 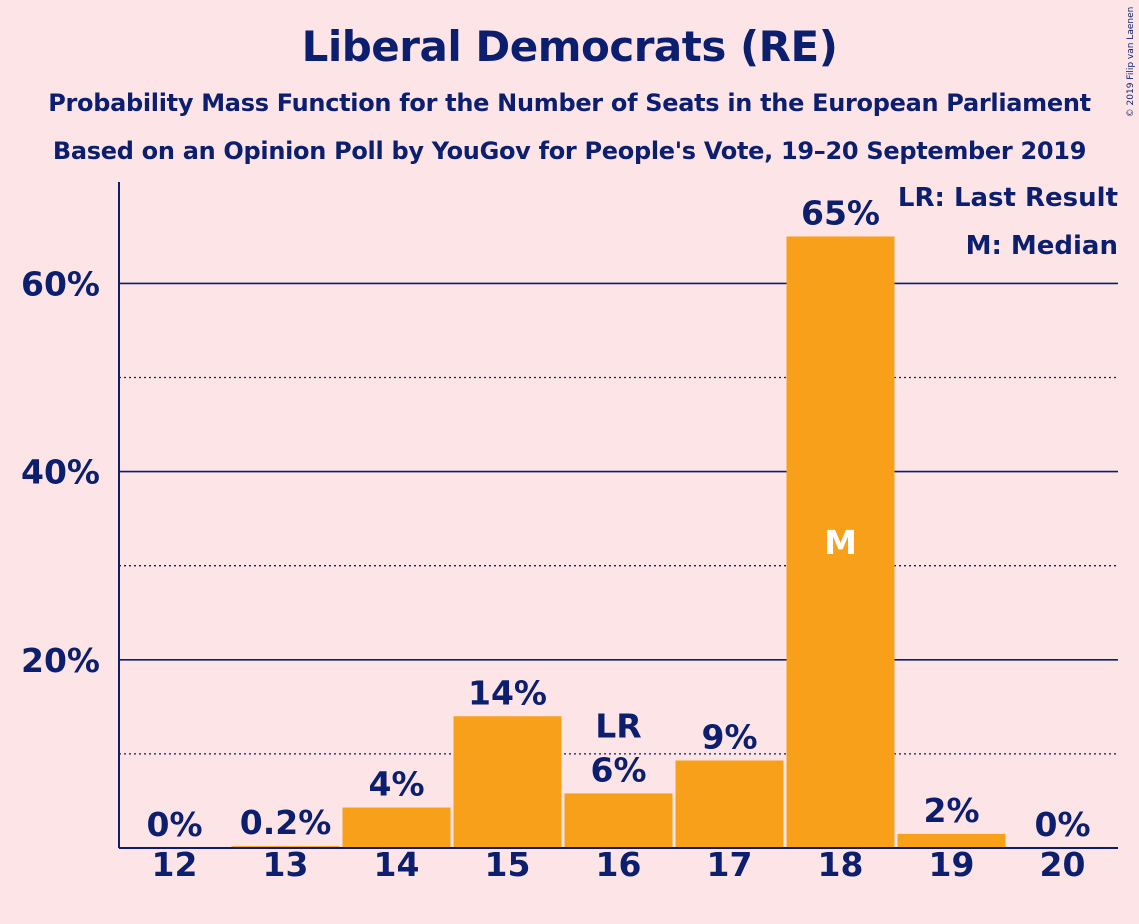 What do you see at coordinates (507, 692) in the screenshot?
I see `data-label-seats-15: 14%` at bounding box center [507, 692].